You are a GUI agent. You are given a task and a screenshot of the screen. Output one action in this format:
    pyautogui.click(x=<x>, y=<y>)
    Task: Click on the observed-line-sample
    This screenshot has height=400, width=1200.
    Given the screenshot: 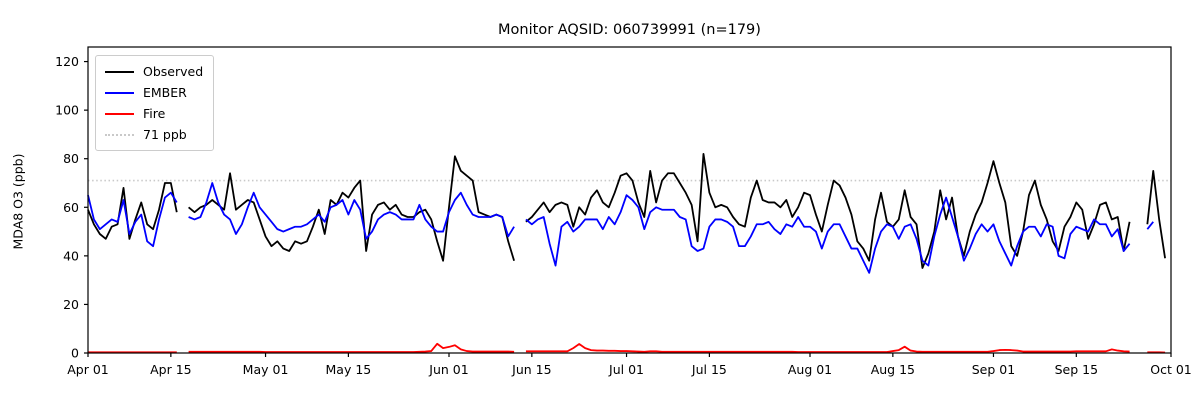 What is the action you would take?
    pyautogui.click(x=119, y=71)
    